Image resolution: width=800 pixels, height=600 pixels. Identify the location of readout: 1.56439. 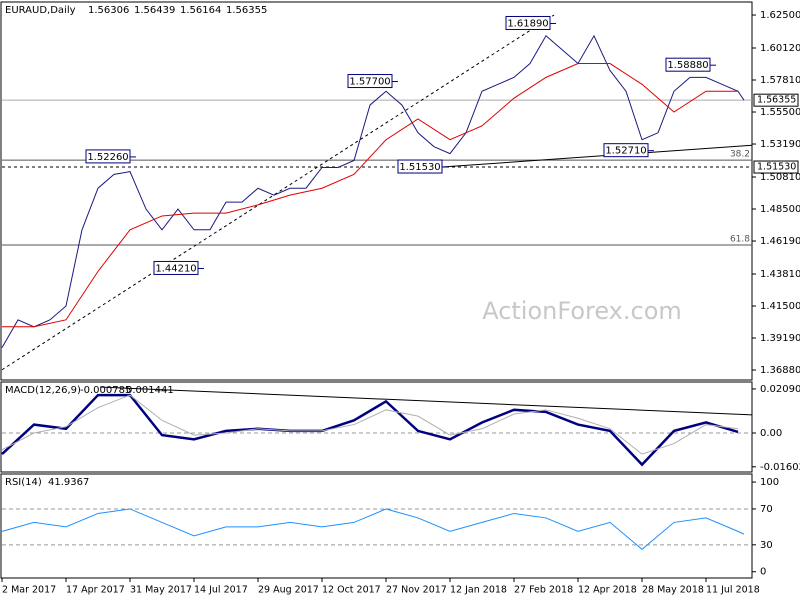
(154, 10).